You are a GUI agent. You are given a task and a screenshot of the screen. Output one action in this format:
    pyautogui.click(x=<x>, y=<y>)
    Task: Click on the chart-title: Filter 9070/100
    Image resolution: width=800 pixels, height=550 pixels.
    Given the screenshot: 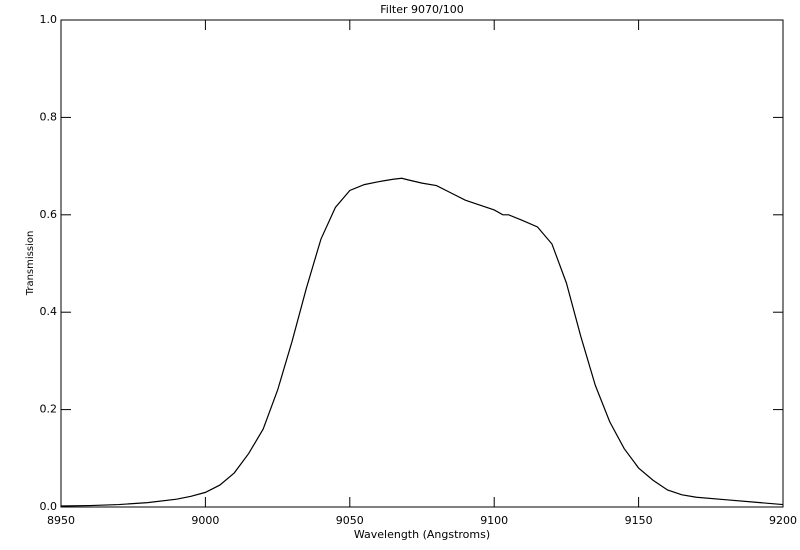 What is the action you would take?
    pyautogui.click(x=421, y=9)
    